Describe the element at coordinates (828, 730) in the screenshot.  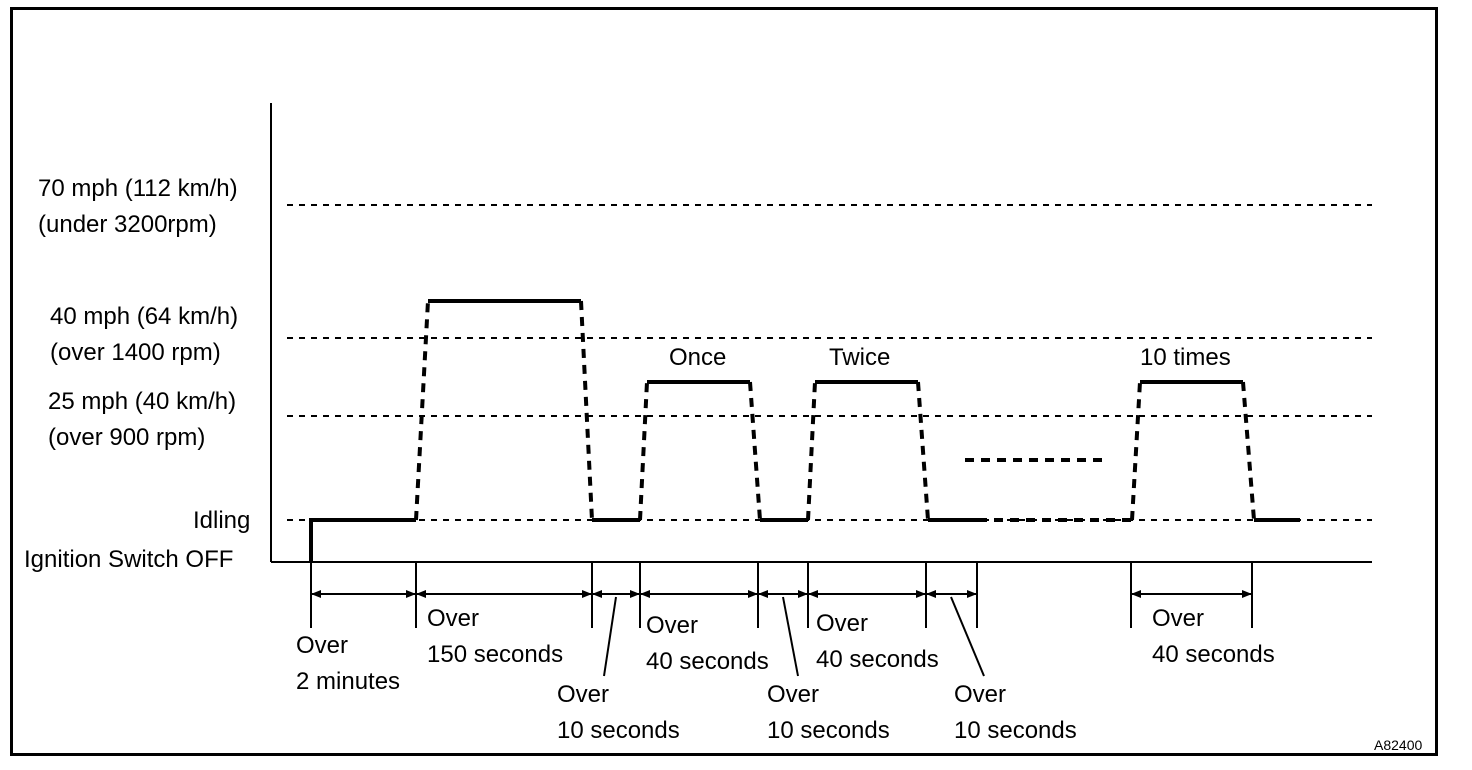
I see `dur-10-seconds-2: 10 seconds` at that location.